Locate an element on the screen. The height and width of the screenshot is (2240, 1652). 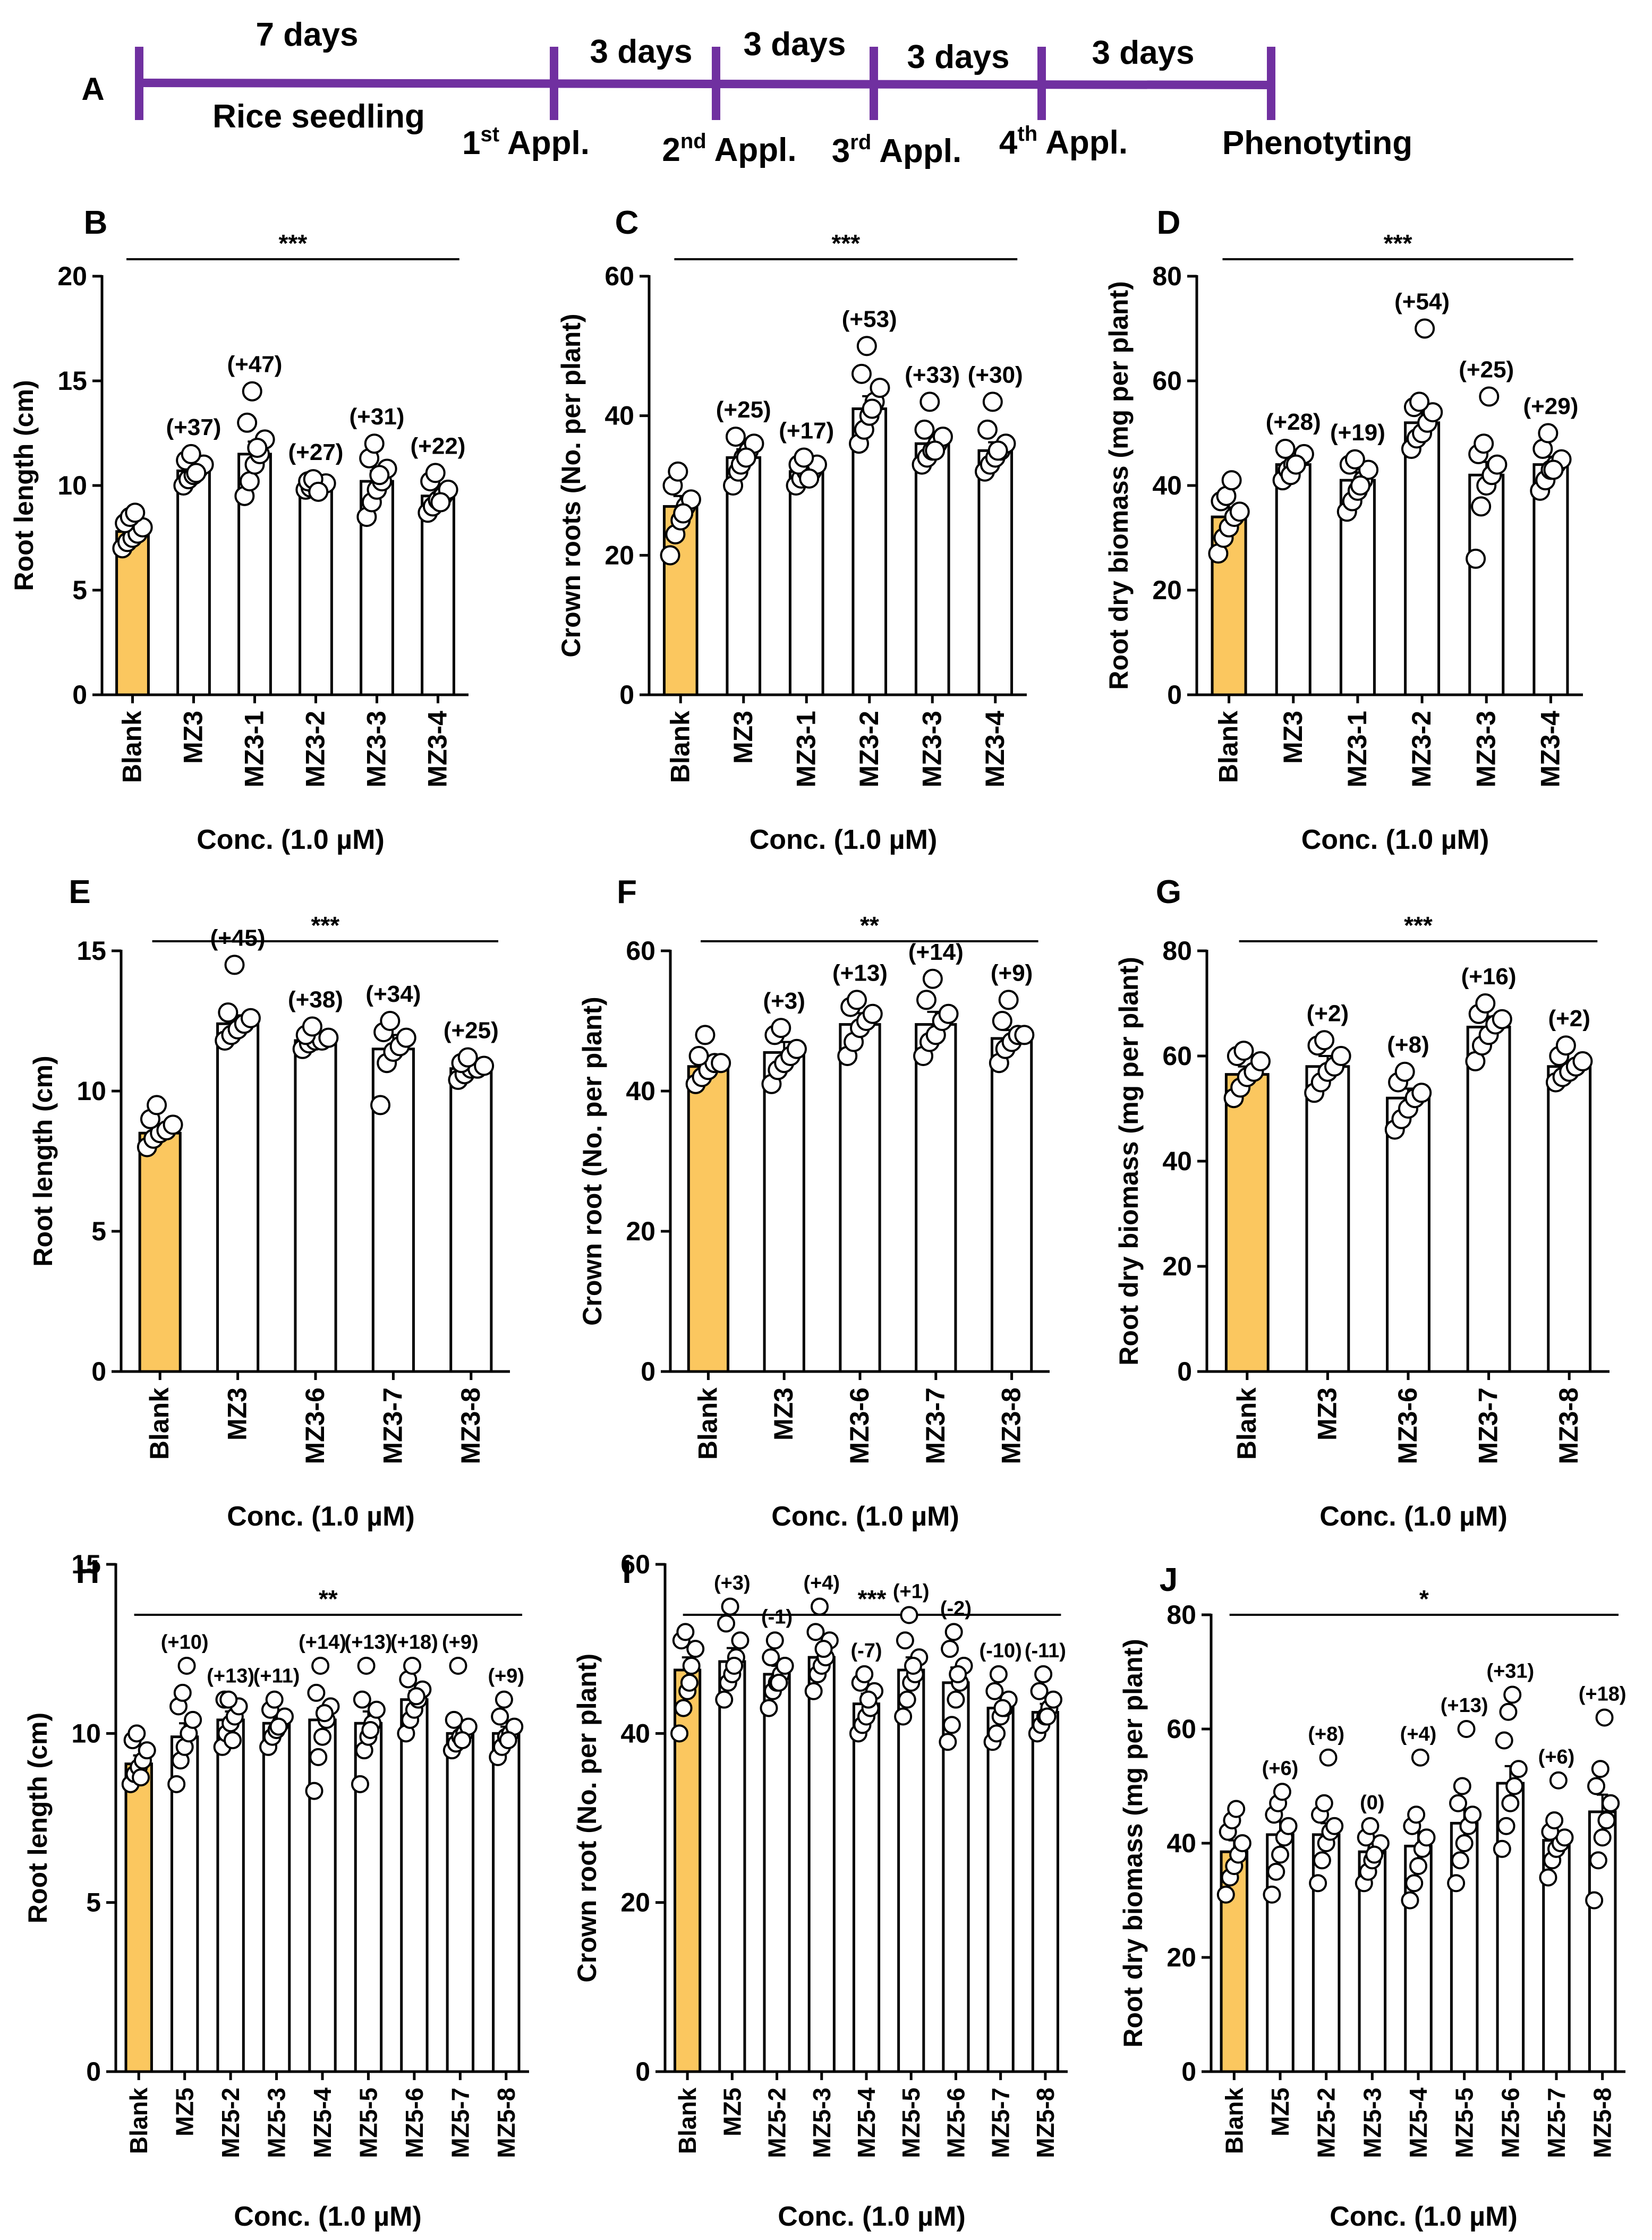
y-tick-label-F-60: 60 is located at coordinates (640, 951).